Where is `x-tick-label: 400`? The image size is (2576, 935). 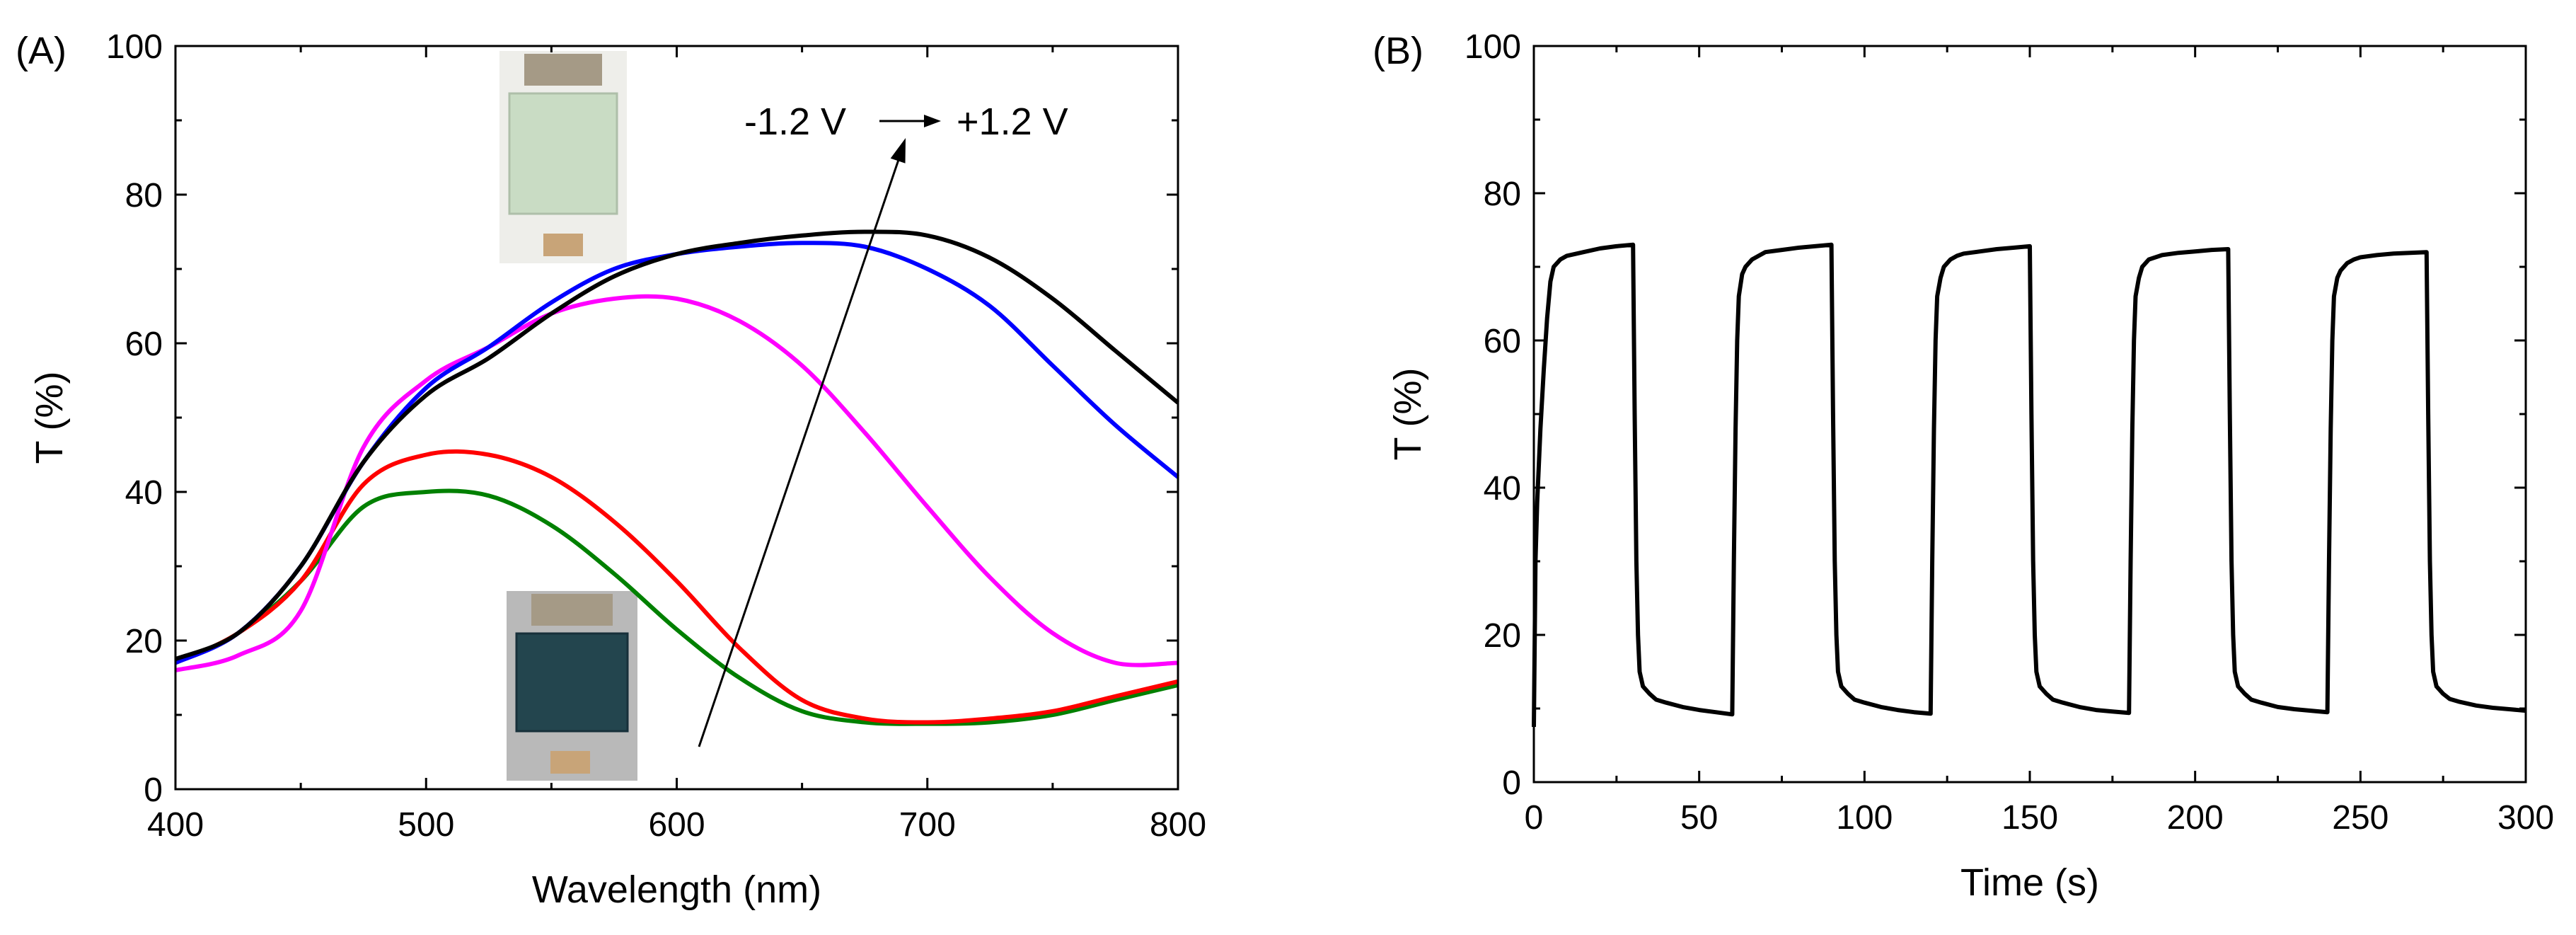 x-tick-label: 400 is located at coordinates (175, 825).